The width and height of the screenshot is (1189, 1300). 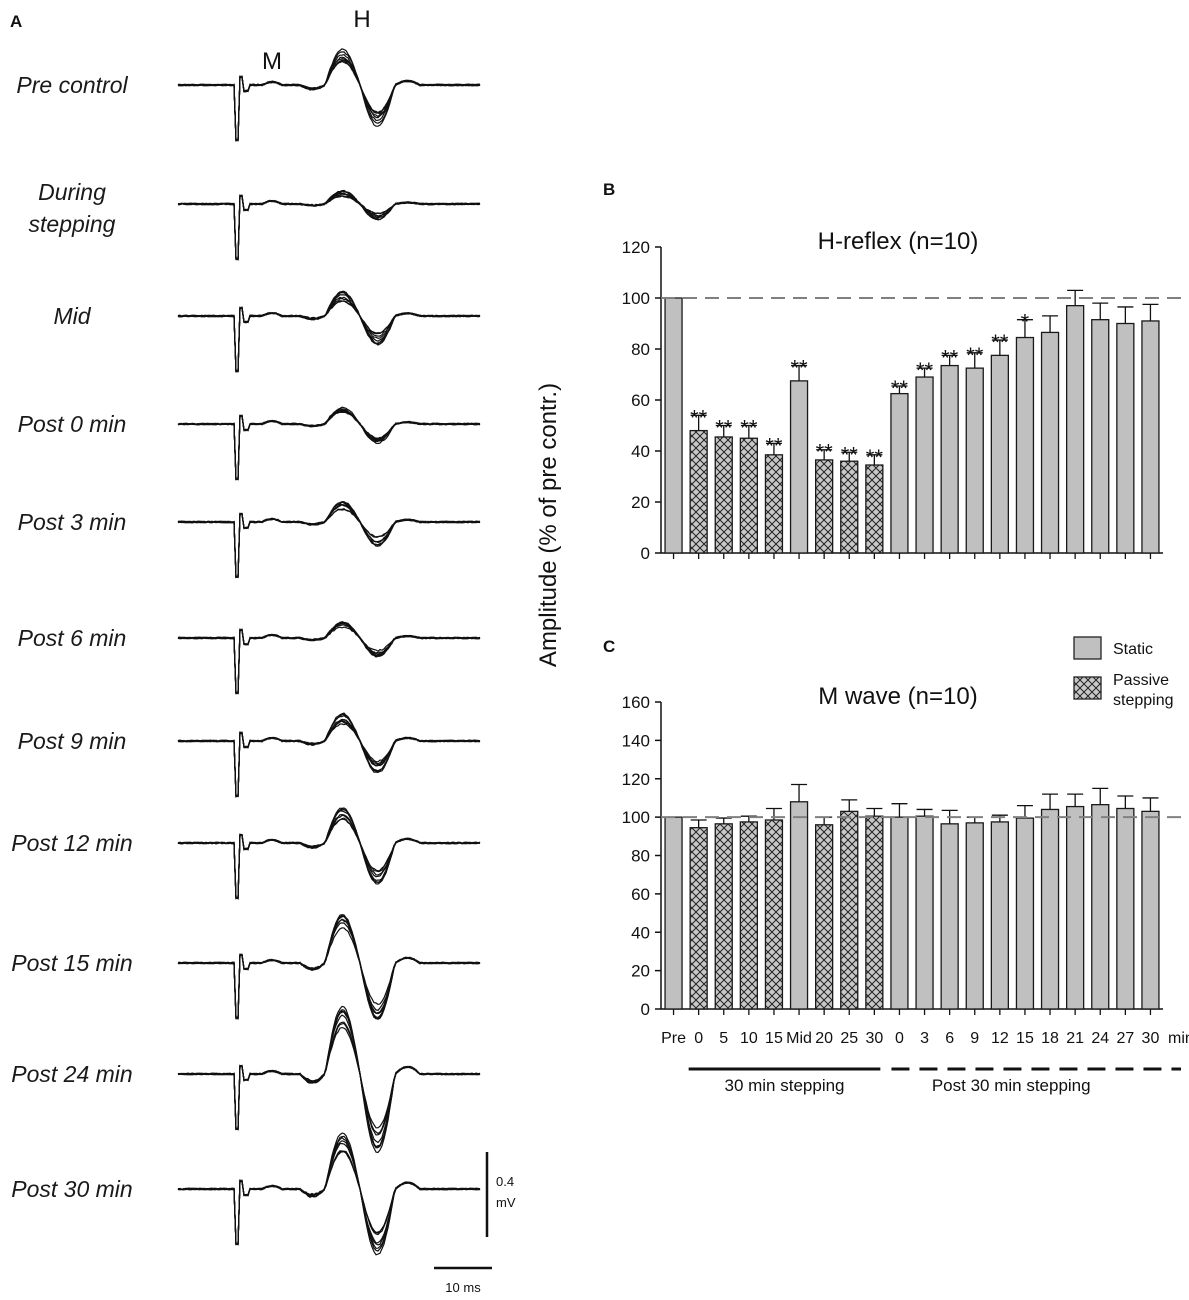 What do you see at coordinates (475, 1223) in the screenshot?
I see `scale-bars: 0.4 mV 10 ms` at bounding box center [475, 1223].